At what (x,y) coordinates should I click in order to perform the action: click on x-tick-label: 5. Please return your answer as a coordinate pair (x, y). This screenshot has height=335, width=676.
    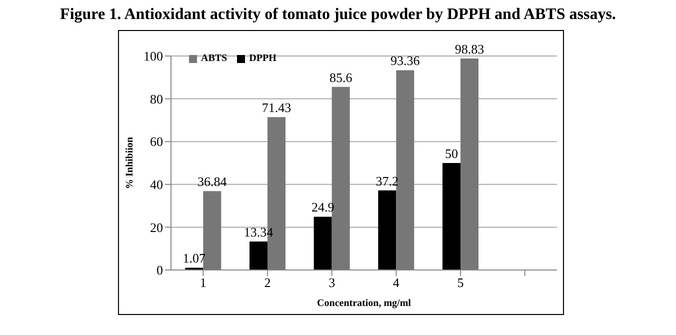
    Looking at the image, I should click on (460, 282).